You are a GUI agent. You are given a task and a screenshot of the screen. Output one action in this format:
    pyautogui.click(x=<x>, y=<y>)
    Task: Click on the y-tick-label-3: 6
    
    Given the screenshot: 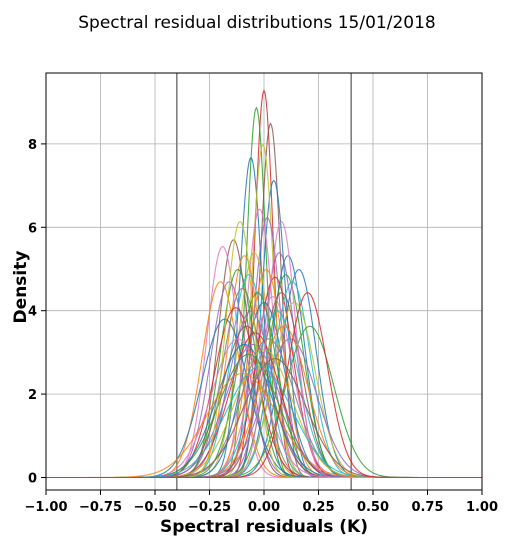 What is the action you would take?
    pyautogui.click(x=32, y=228)
    